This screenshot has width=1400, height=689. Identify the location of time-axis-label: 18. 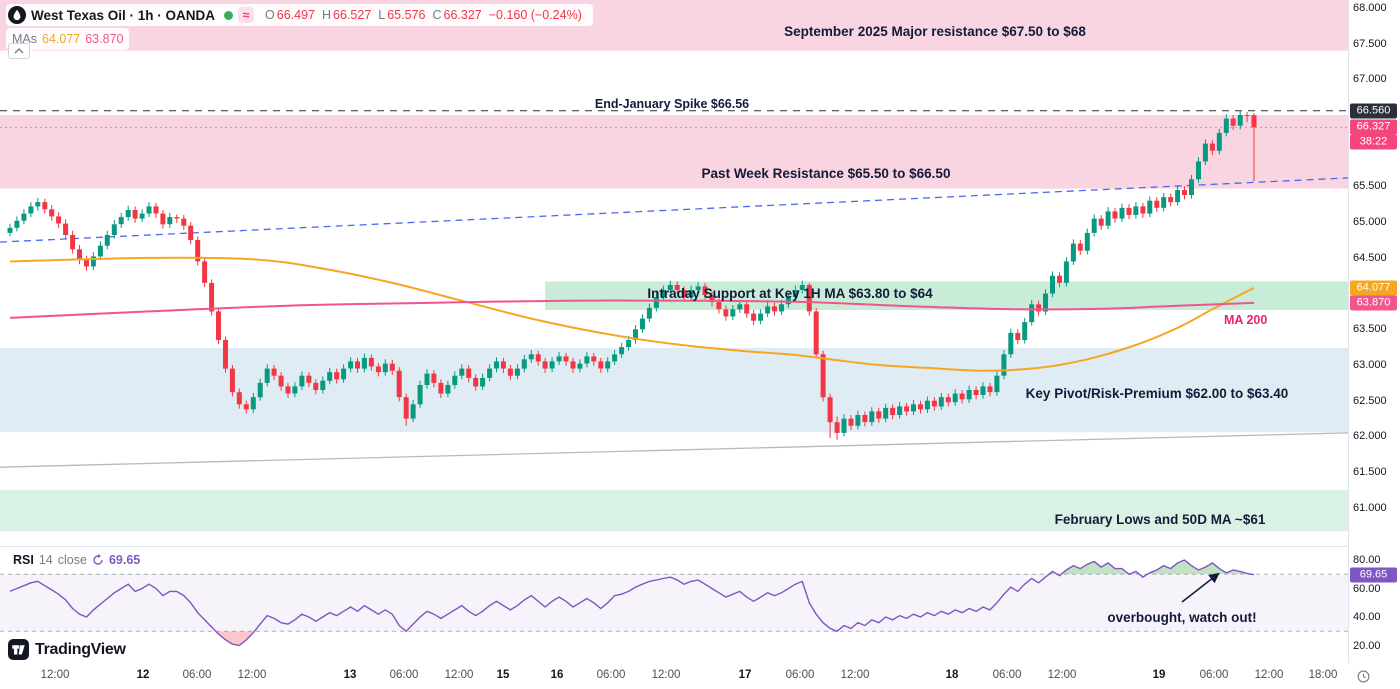
(952, 675).